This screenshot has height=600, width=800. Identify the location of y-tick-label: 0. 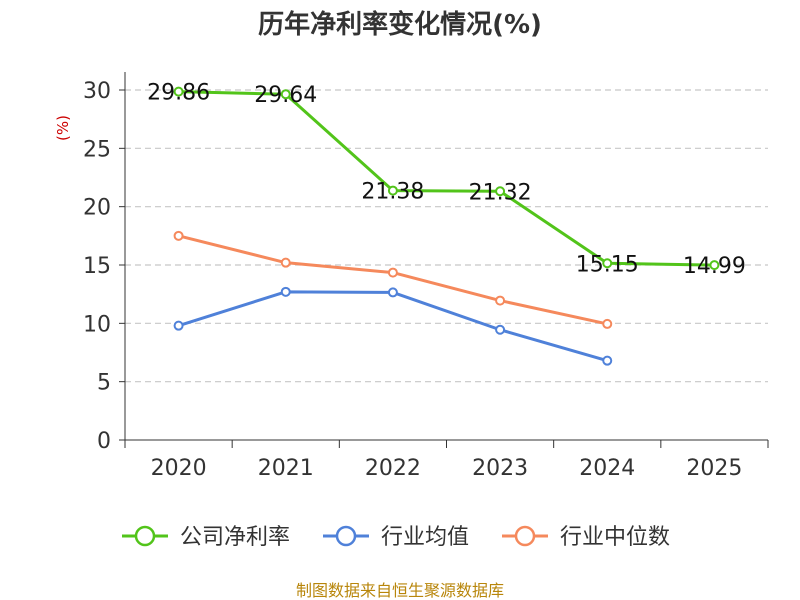
(104, 441).